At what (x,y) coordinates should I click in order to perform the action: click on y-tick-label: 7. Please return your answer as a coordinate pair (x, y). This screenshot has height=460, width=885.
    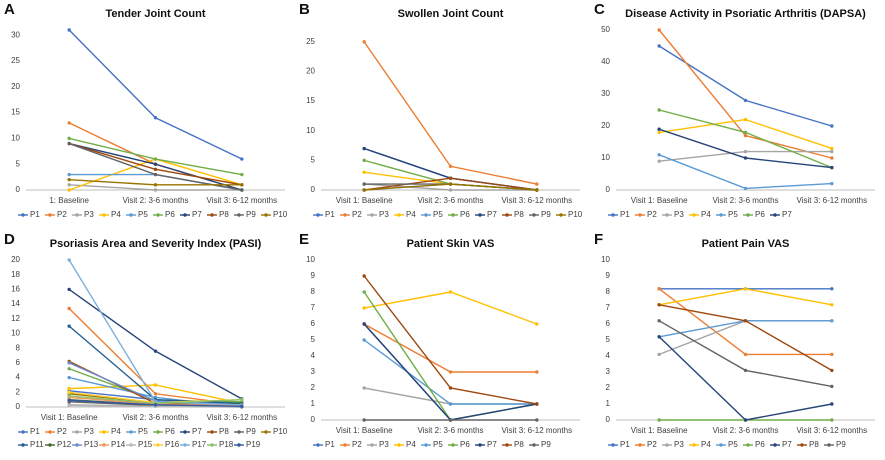
    Looking at the image, I should click on (313, 307).